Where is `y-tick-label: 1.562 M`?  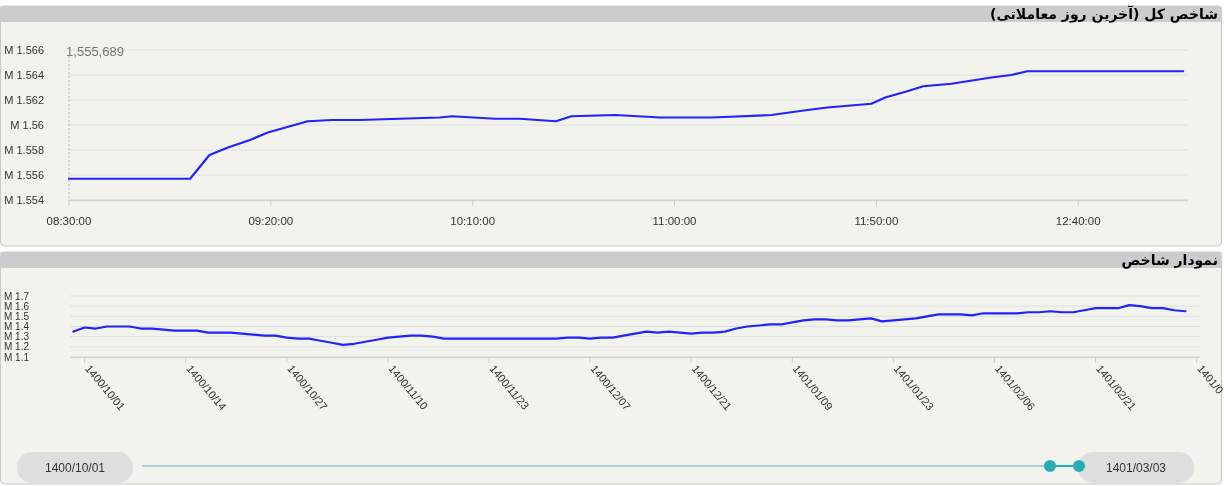
y-tick-label: 1.562 M is located at coordinates (24, 99).